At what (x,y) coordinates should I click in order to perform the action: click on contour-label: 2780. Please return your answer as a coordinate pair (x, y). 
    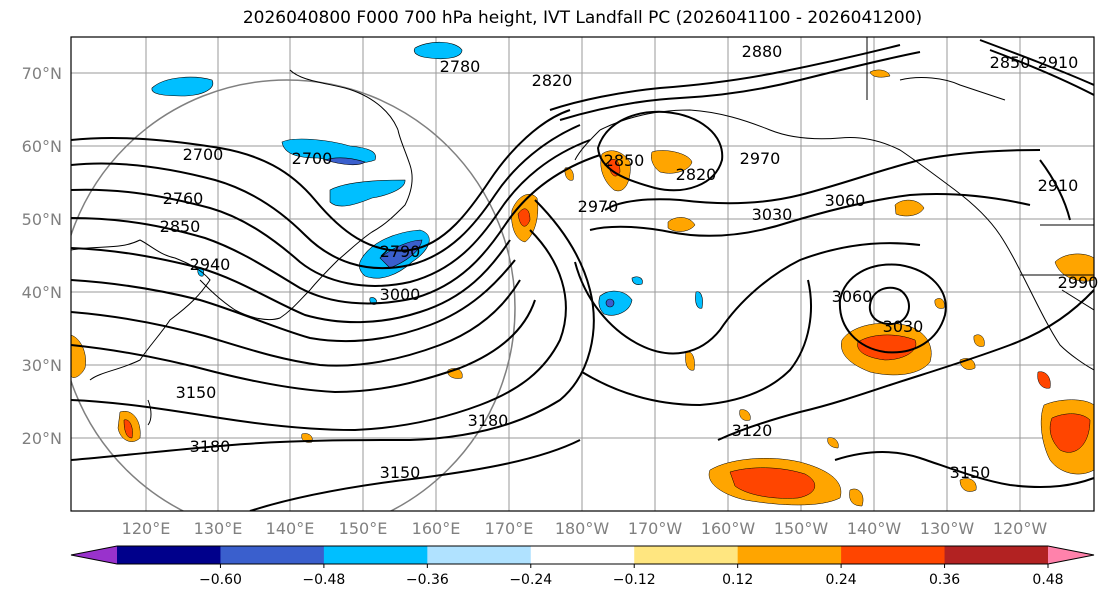
    Looking at the image, I should click on (460, 66).